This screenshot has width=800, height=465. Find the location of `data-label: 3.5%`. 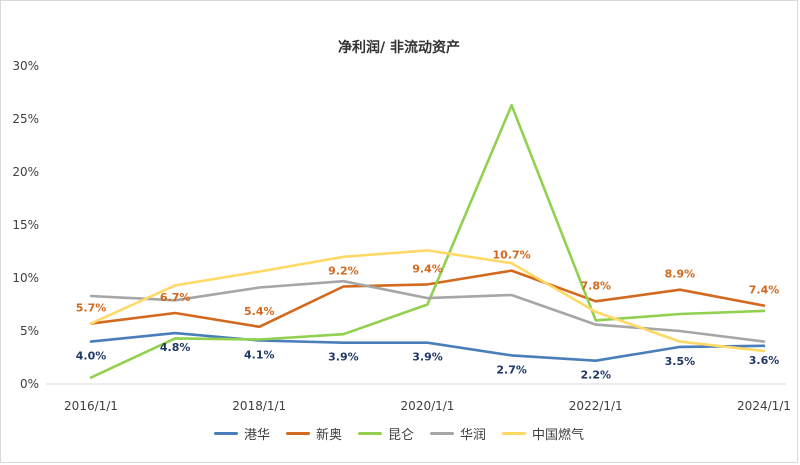

data-label: 3.5% is located at coordinates (680, 361).